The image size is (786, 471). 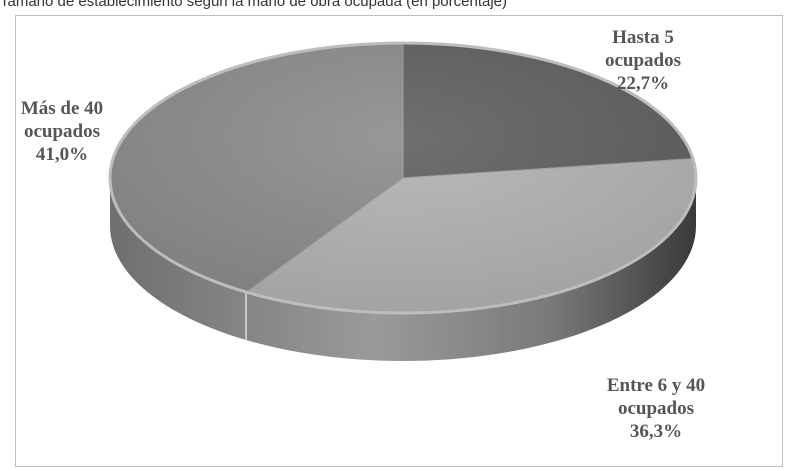 I want to click on data-label-3: Más de 40 ocupados 41,0%, so click(x=62, y=131).